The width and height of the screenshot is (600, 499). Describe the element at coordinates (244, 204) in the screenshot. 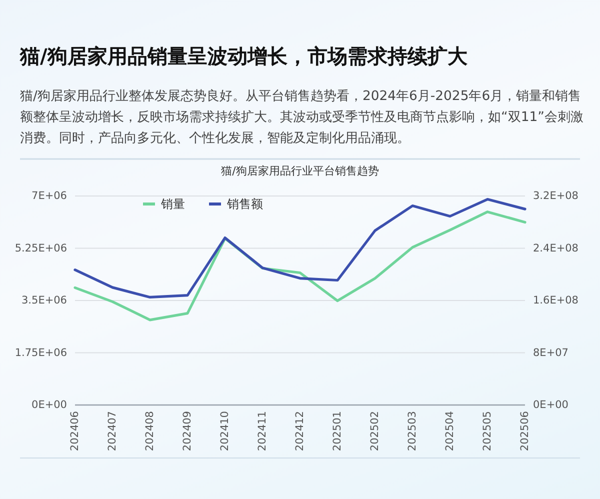

I see `legend-label: 销售额` at that location.